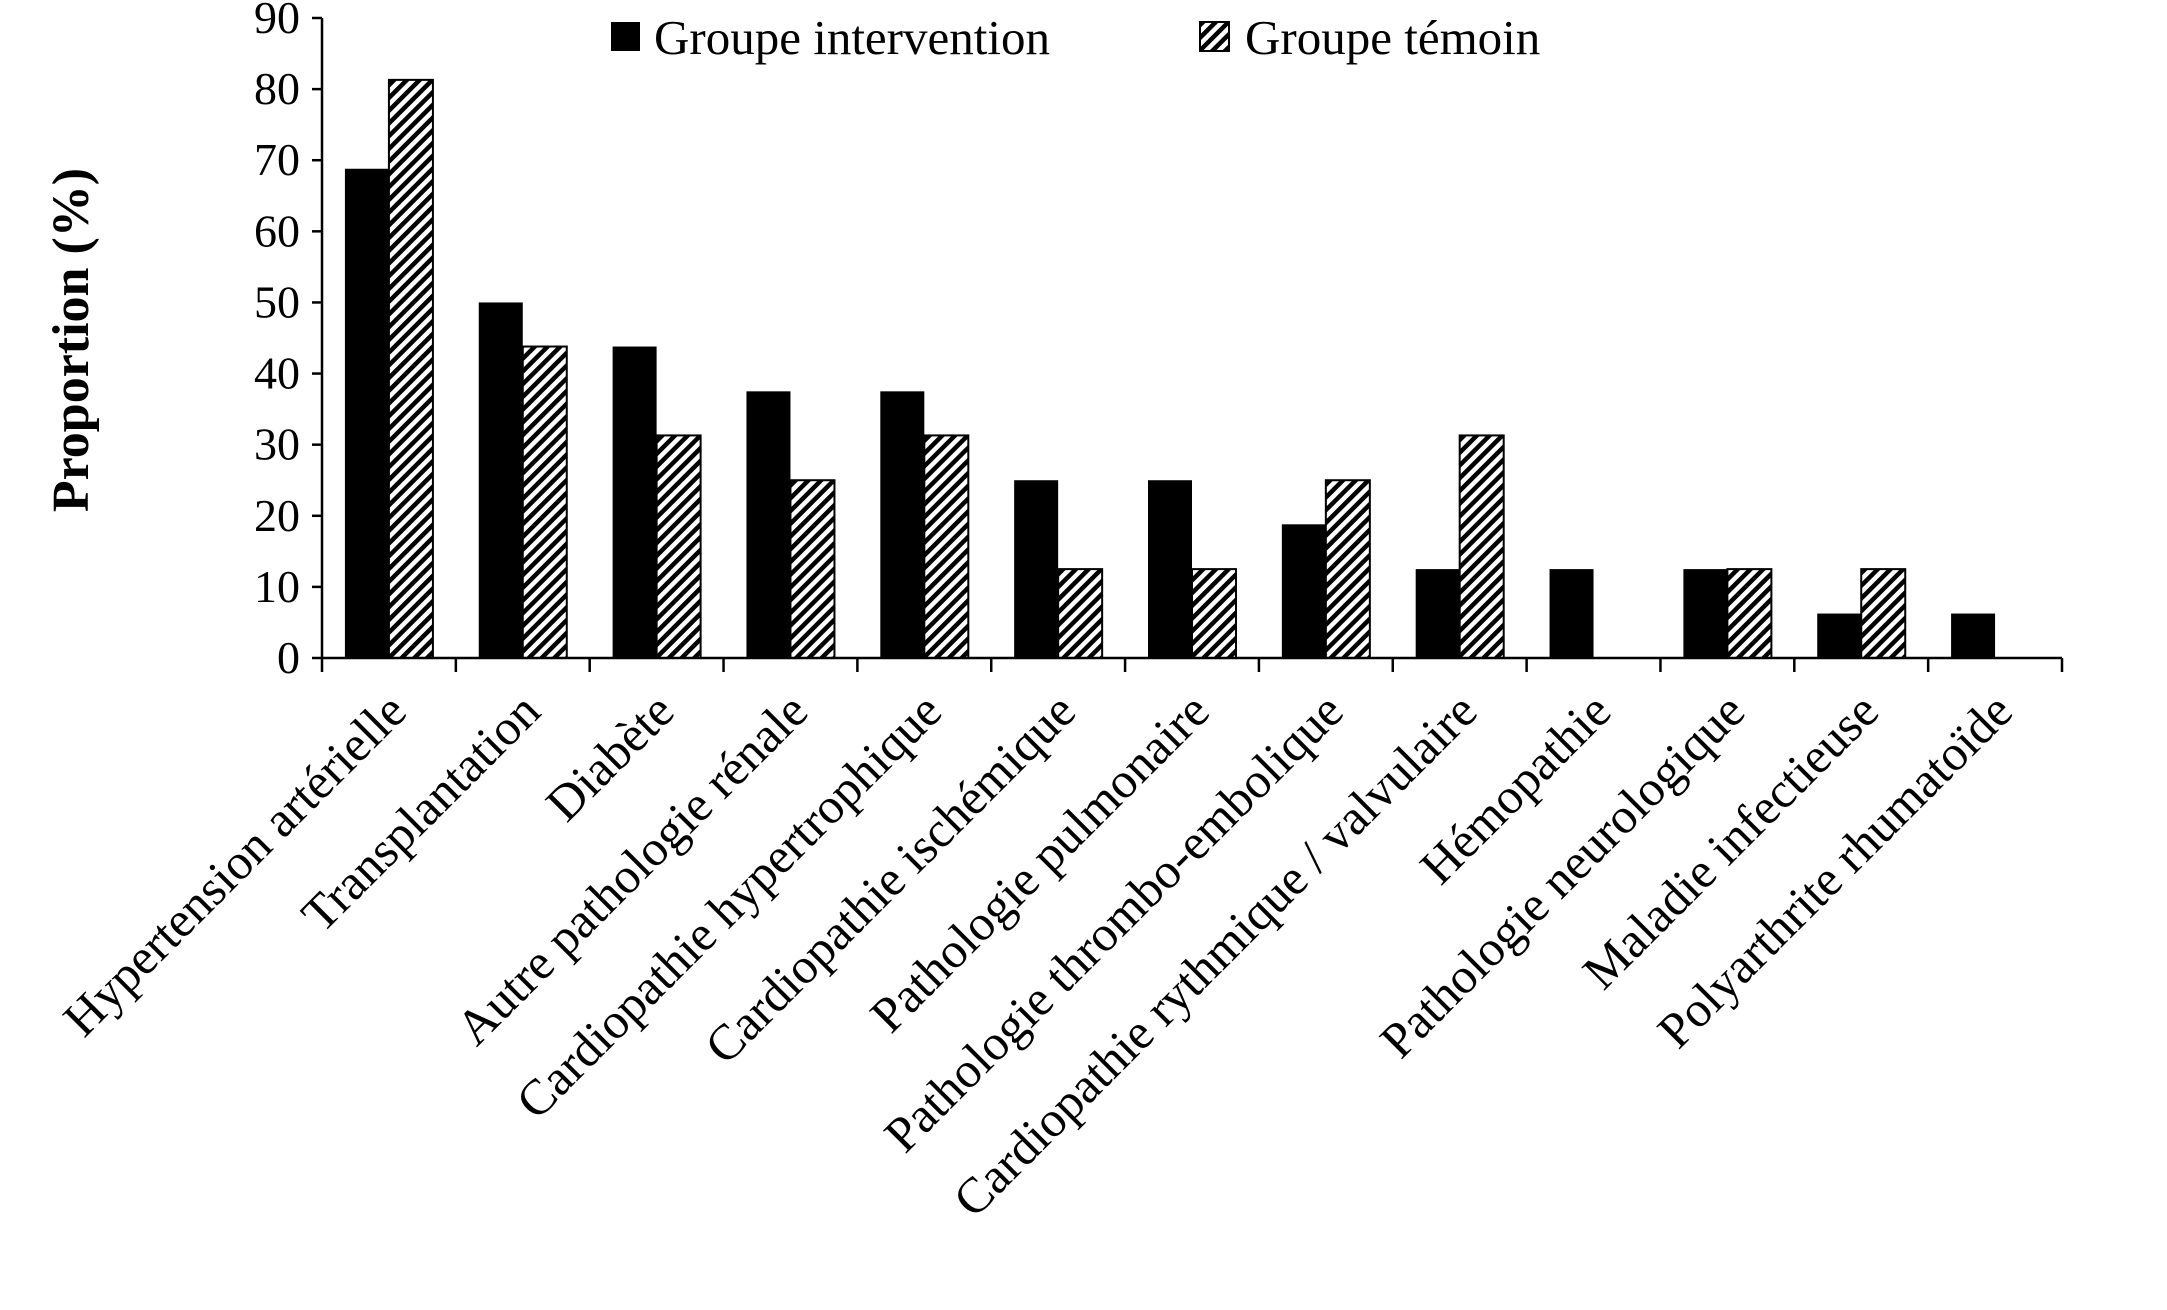 This screenshot has height=1310, width=2167. What do you see at coordinates (277, 515) in the screenshot?
I see `y-tick-label: 20` at bounding box center [277, 515].